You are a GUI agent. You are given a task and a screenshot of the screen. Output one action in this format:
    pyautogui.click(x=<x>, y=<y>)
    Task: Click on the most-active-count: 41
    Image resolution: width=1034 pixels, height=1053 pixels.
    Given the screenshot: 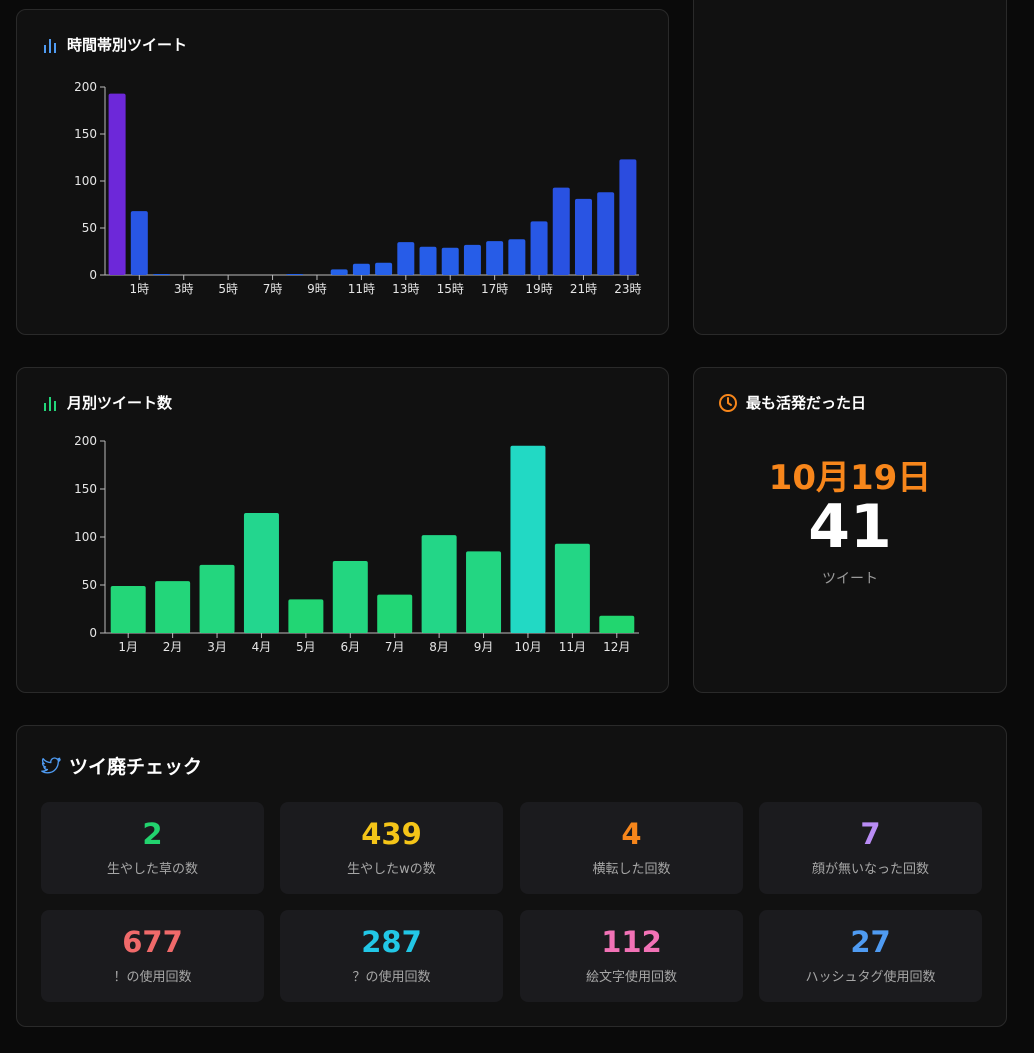 What is the action you would take?
    pyautogui.click(x=850, y=527)
    